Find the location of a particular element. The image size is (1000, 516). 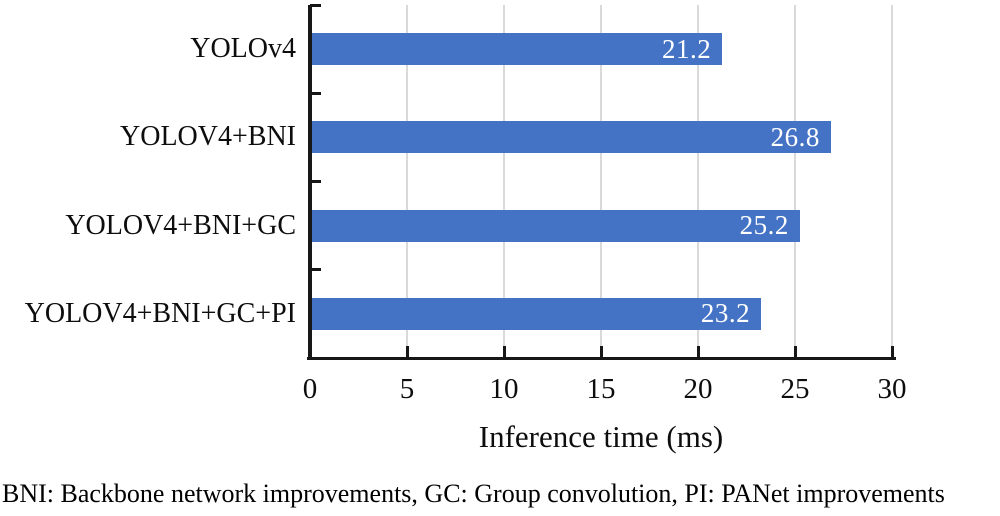

bar-YOLOv4: 21.2 is located at coordinates (517, 49).